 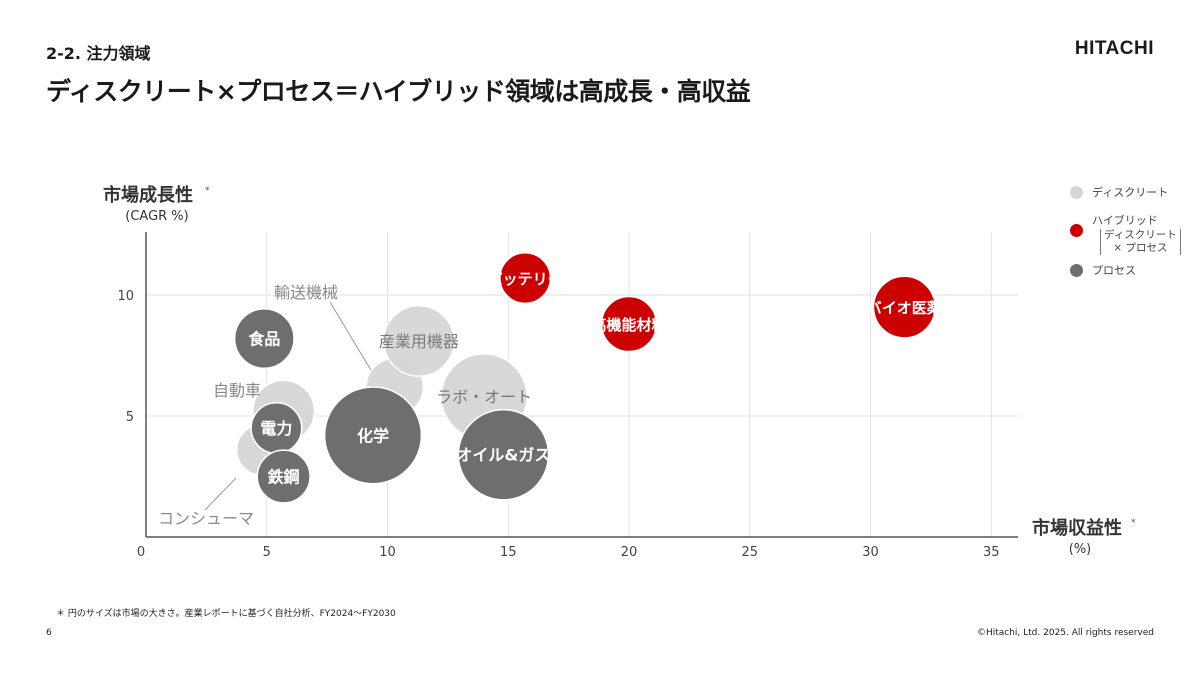 I want to click on bubble-産業用機器, so click(x=418, y=341).